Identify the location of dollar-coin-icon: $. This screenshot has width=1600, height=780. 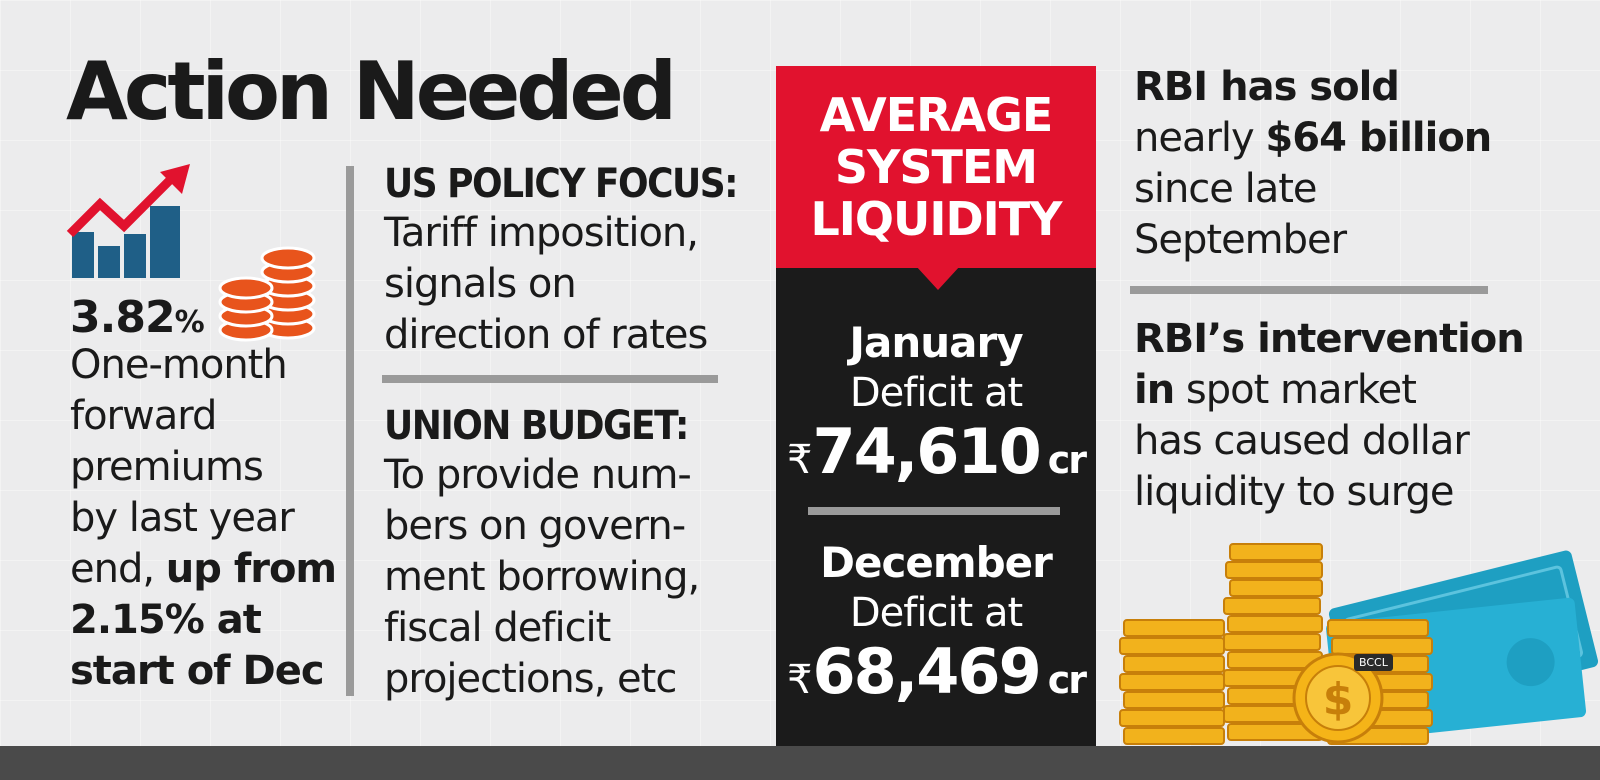
(1338, 698).